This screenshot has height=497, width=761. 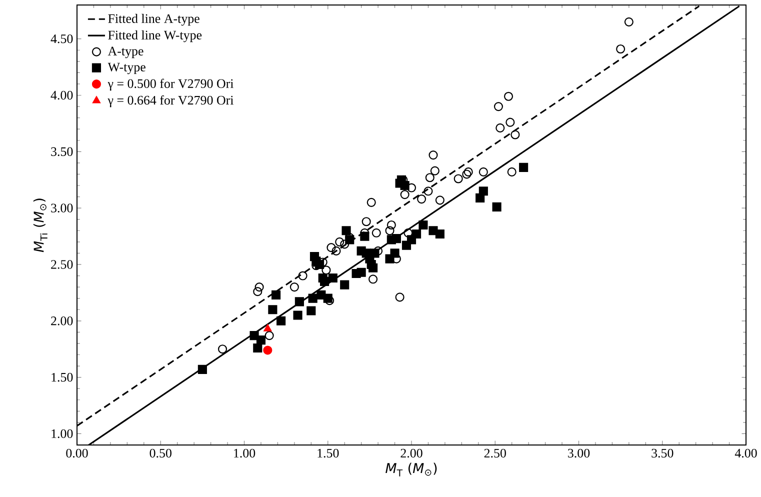 I want to click on y-tick-label: 2.50, so click(x=62, y=264).